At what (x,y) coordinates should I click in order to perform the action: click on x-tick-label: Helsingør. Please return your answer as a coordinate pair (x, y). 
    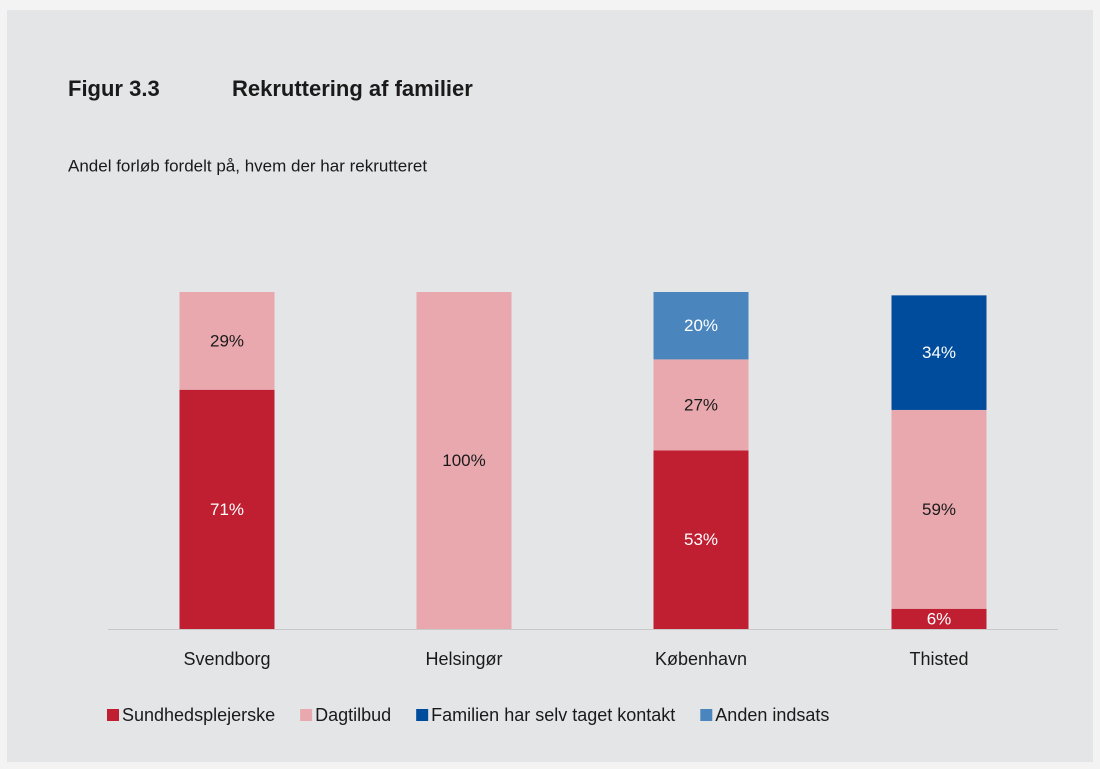
    Looking at the image, I should click on (463, 659).